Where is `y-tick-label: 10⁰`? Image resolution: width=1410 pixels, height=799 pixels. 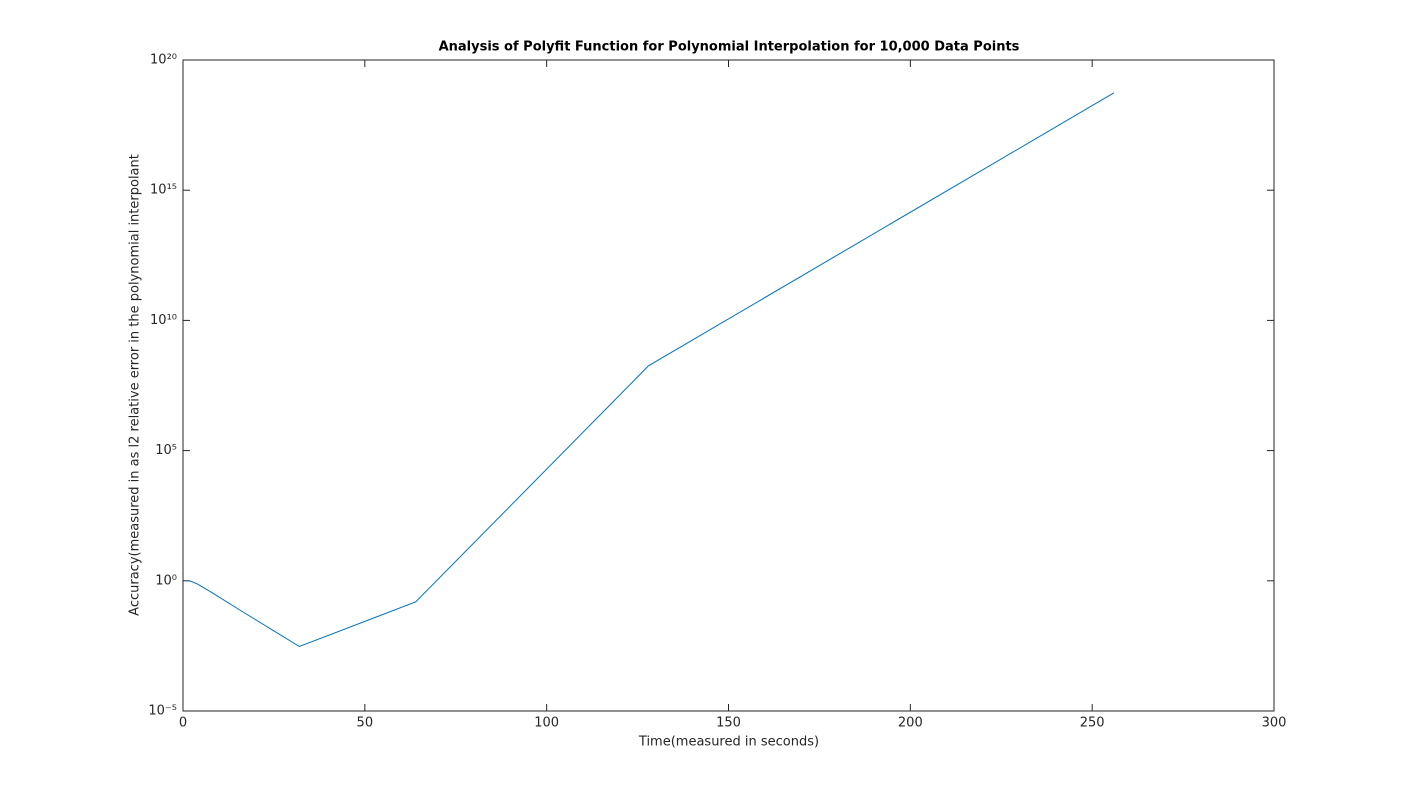 y-tick-label: 10⁰ is located at coordinates (166, 580).